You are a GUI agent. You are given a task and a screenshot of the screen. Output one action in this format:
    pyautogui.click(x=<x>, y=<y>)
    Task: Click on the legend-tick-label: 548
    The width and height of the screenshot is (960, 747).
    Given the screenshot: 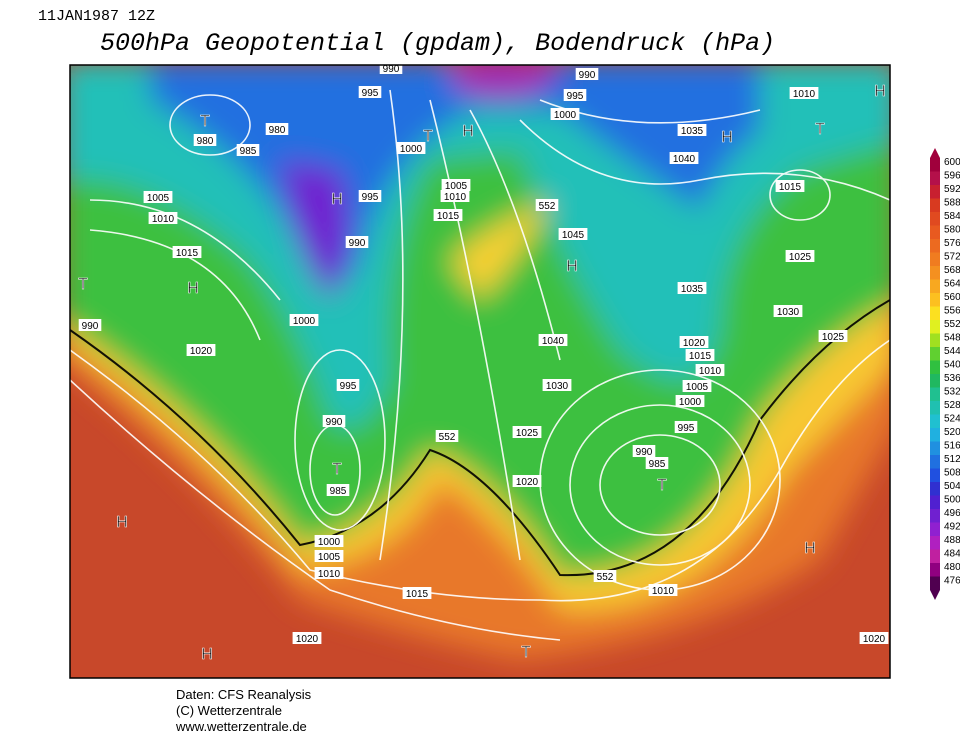 What is the action you would take?
    pyautogui.click(x=952, y=338)
    